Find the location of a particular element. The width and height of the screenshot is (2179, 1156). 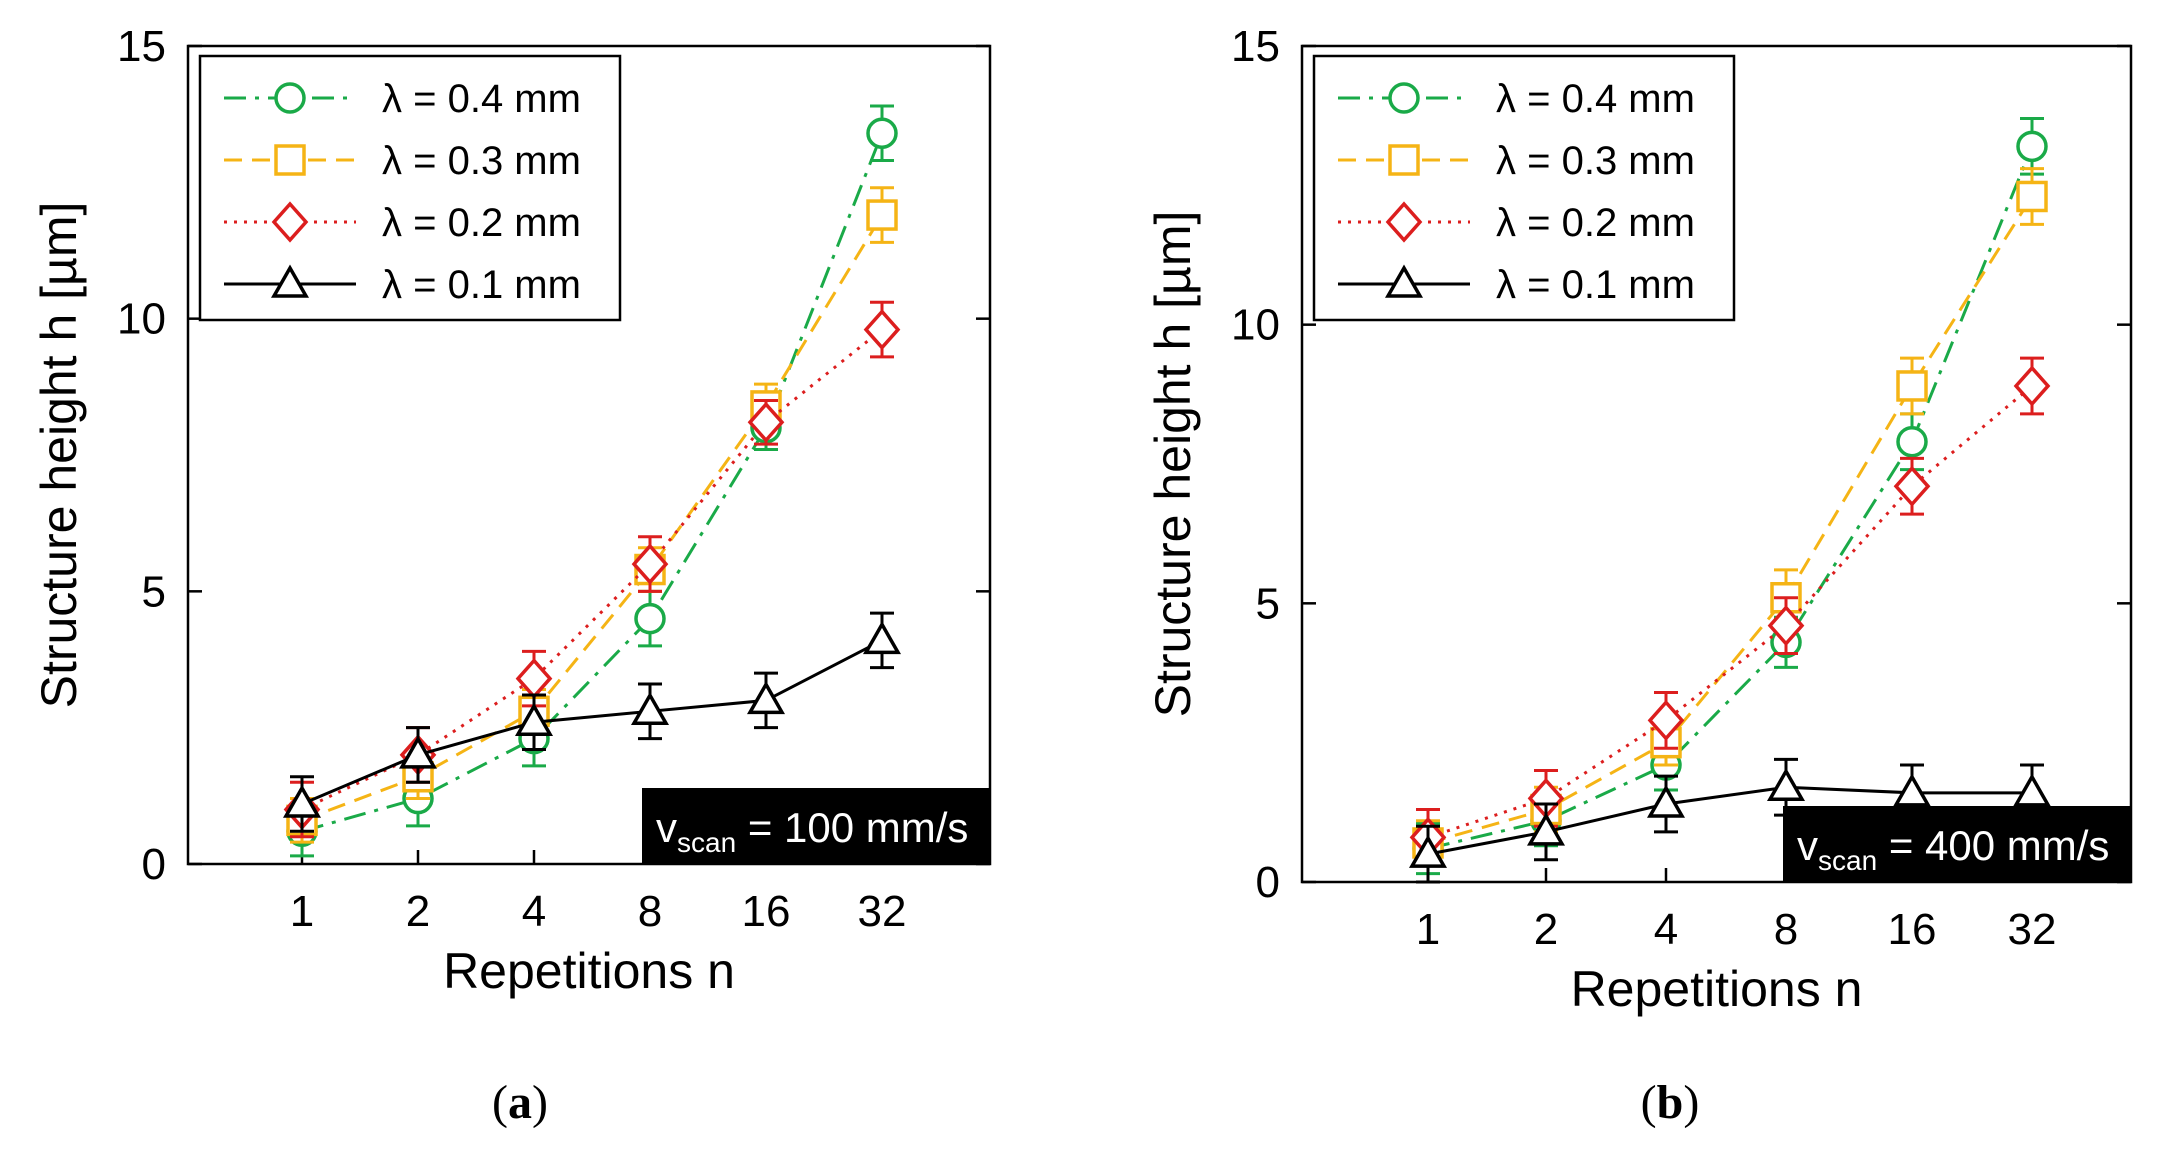

panel-label: (b) is located at coordinates (1670, 1102).